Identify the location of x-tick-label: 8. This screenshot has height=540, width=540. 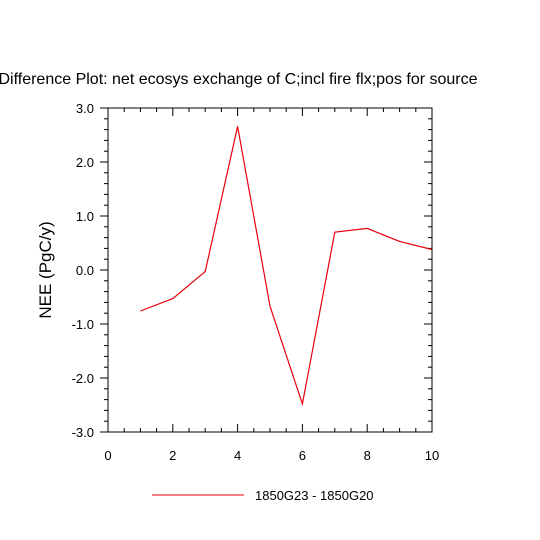
(367, 455).